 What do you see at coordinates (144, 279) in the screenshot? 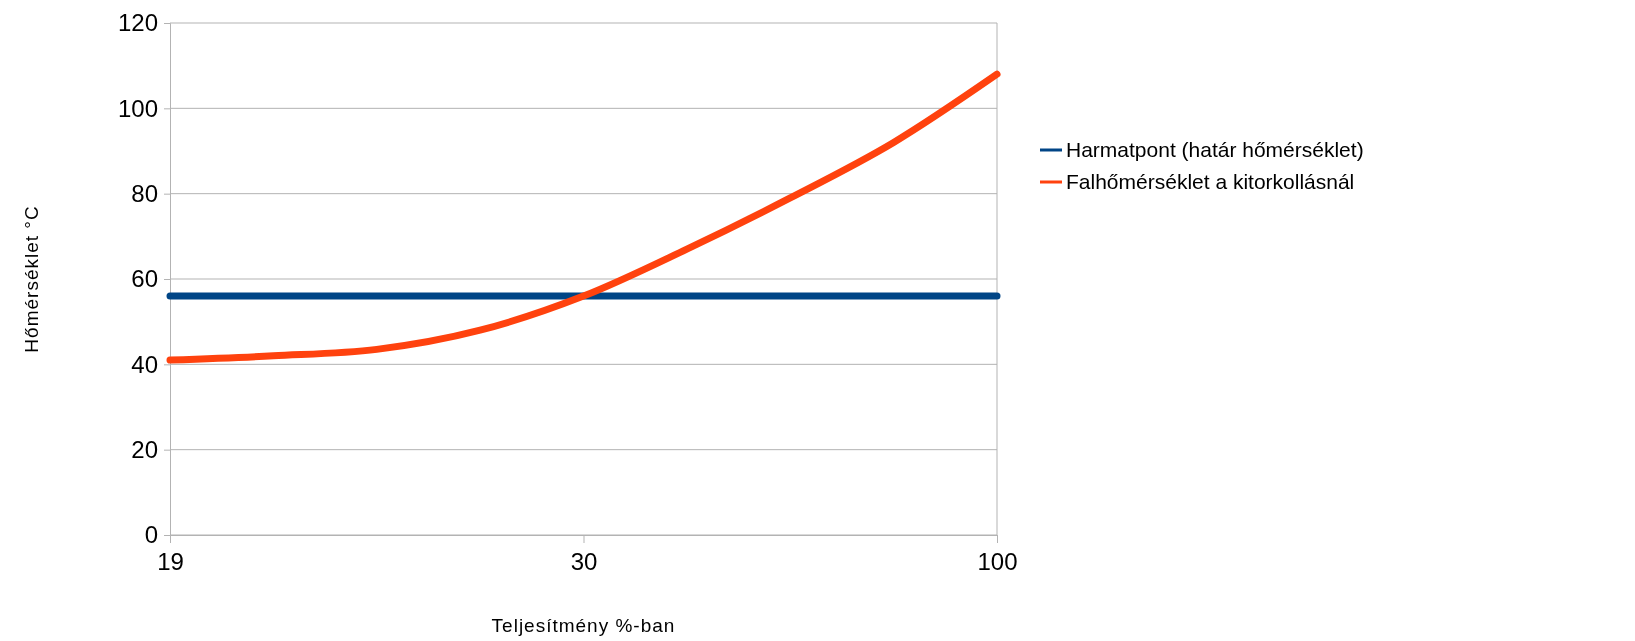
I see `y-tick-label: 60` at bounding box center [144, 279].